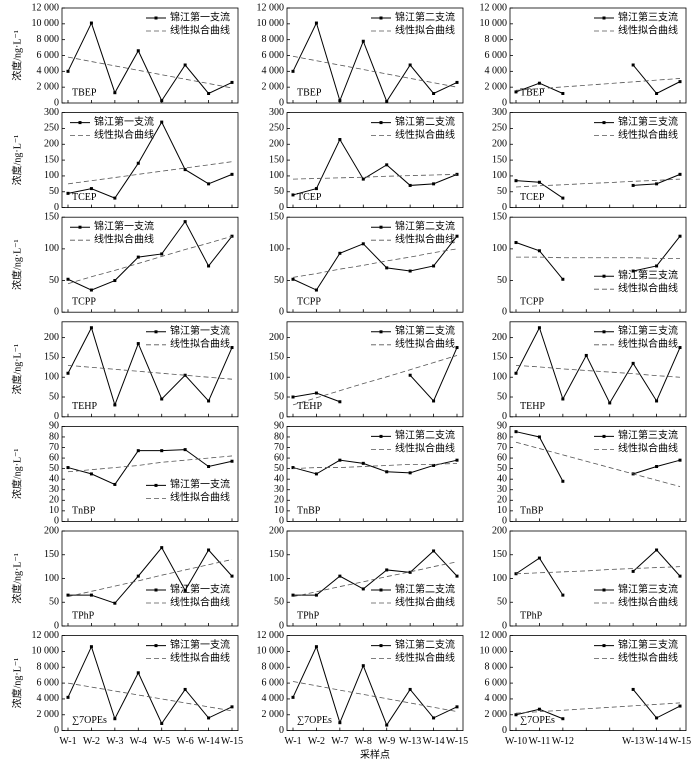  What do you see at coordinates (273, 39) in the screenshot?
I see `y-tick-label: 8 000` at bounding box center [273, 39].